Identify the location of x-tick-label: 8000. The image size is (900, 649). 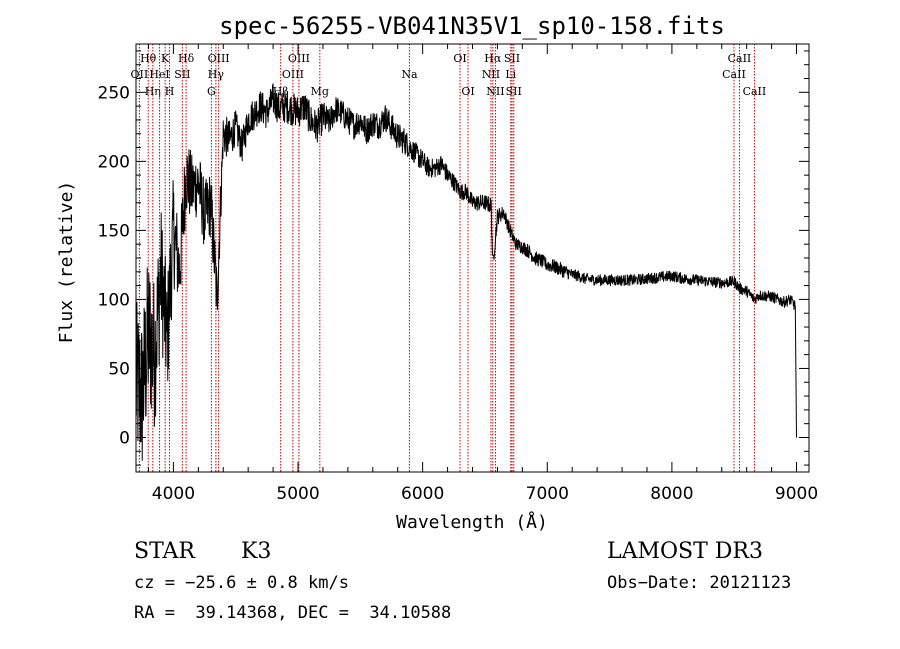
(671, 494).